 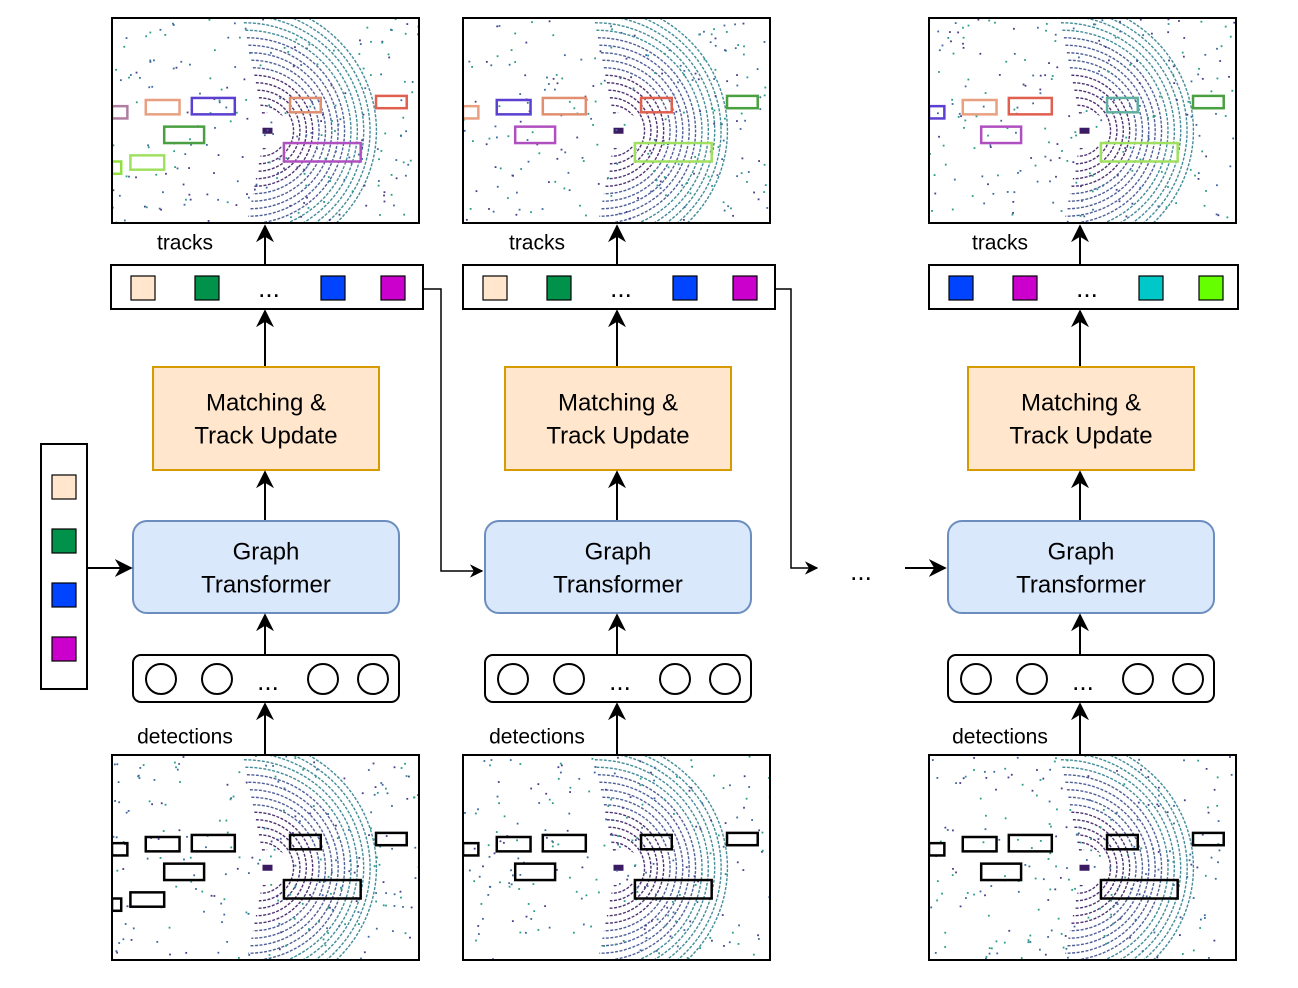 I want to click on detections-label: detections, so click(x=1000, y=737).